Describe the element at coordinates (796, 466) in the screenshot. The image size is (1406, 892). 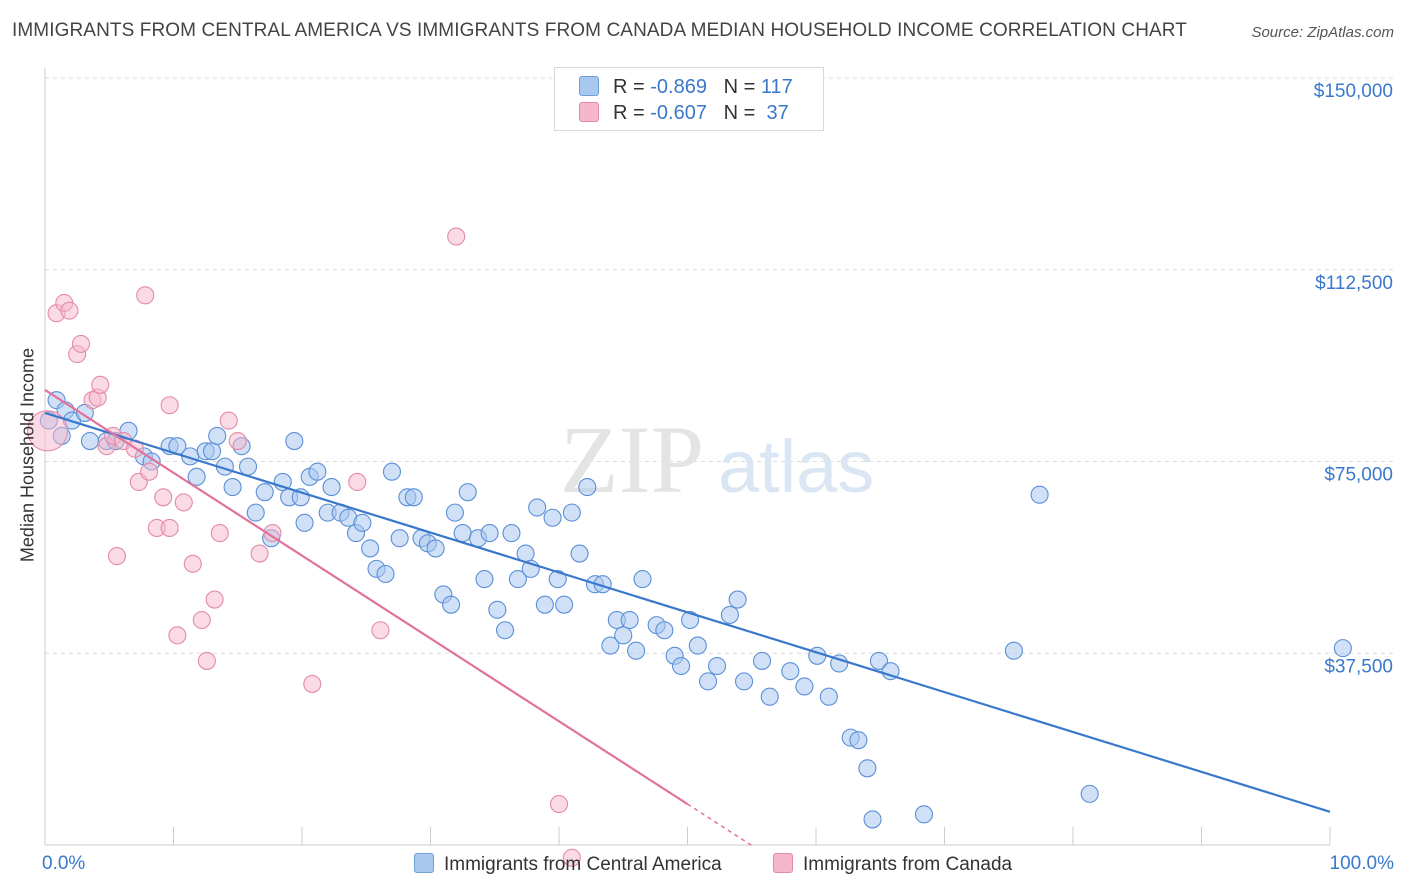
I see `watermark-atlas: atlas` at that location.